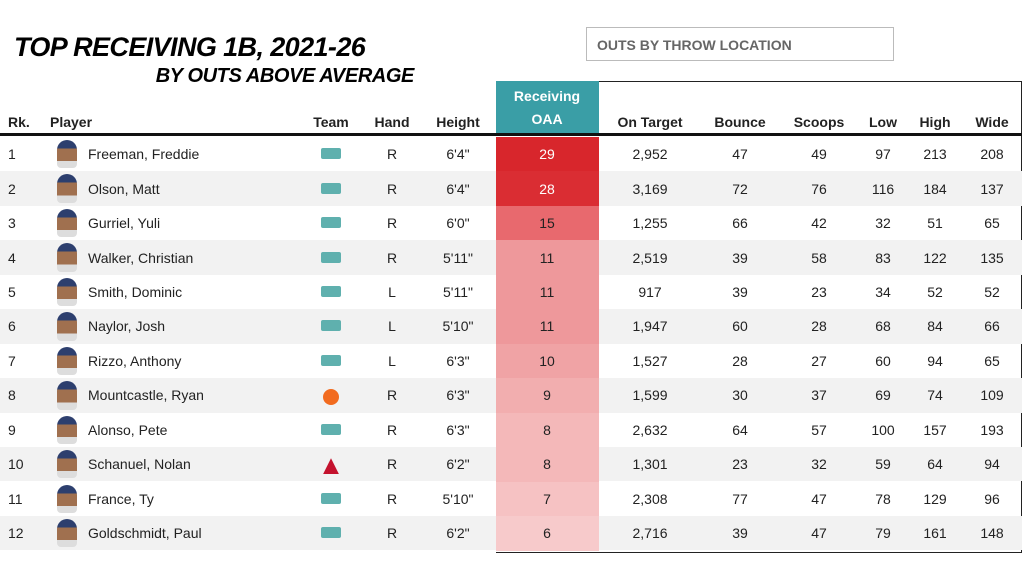 This screenshot has width=1024, height=576. I want to click on cell: 193, so click(992, 429).